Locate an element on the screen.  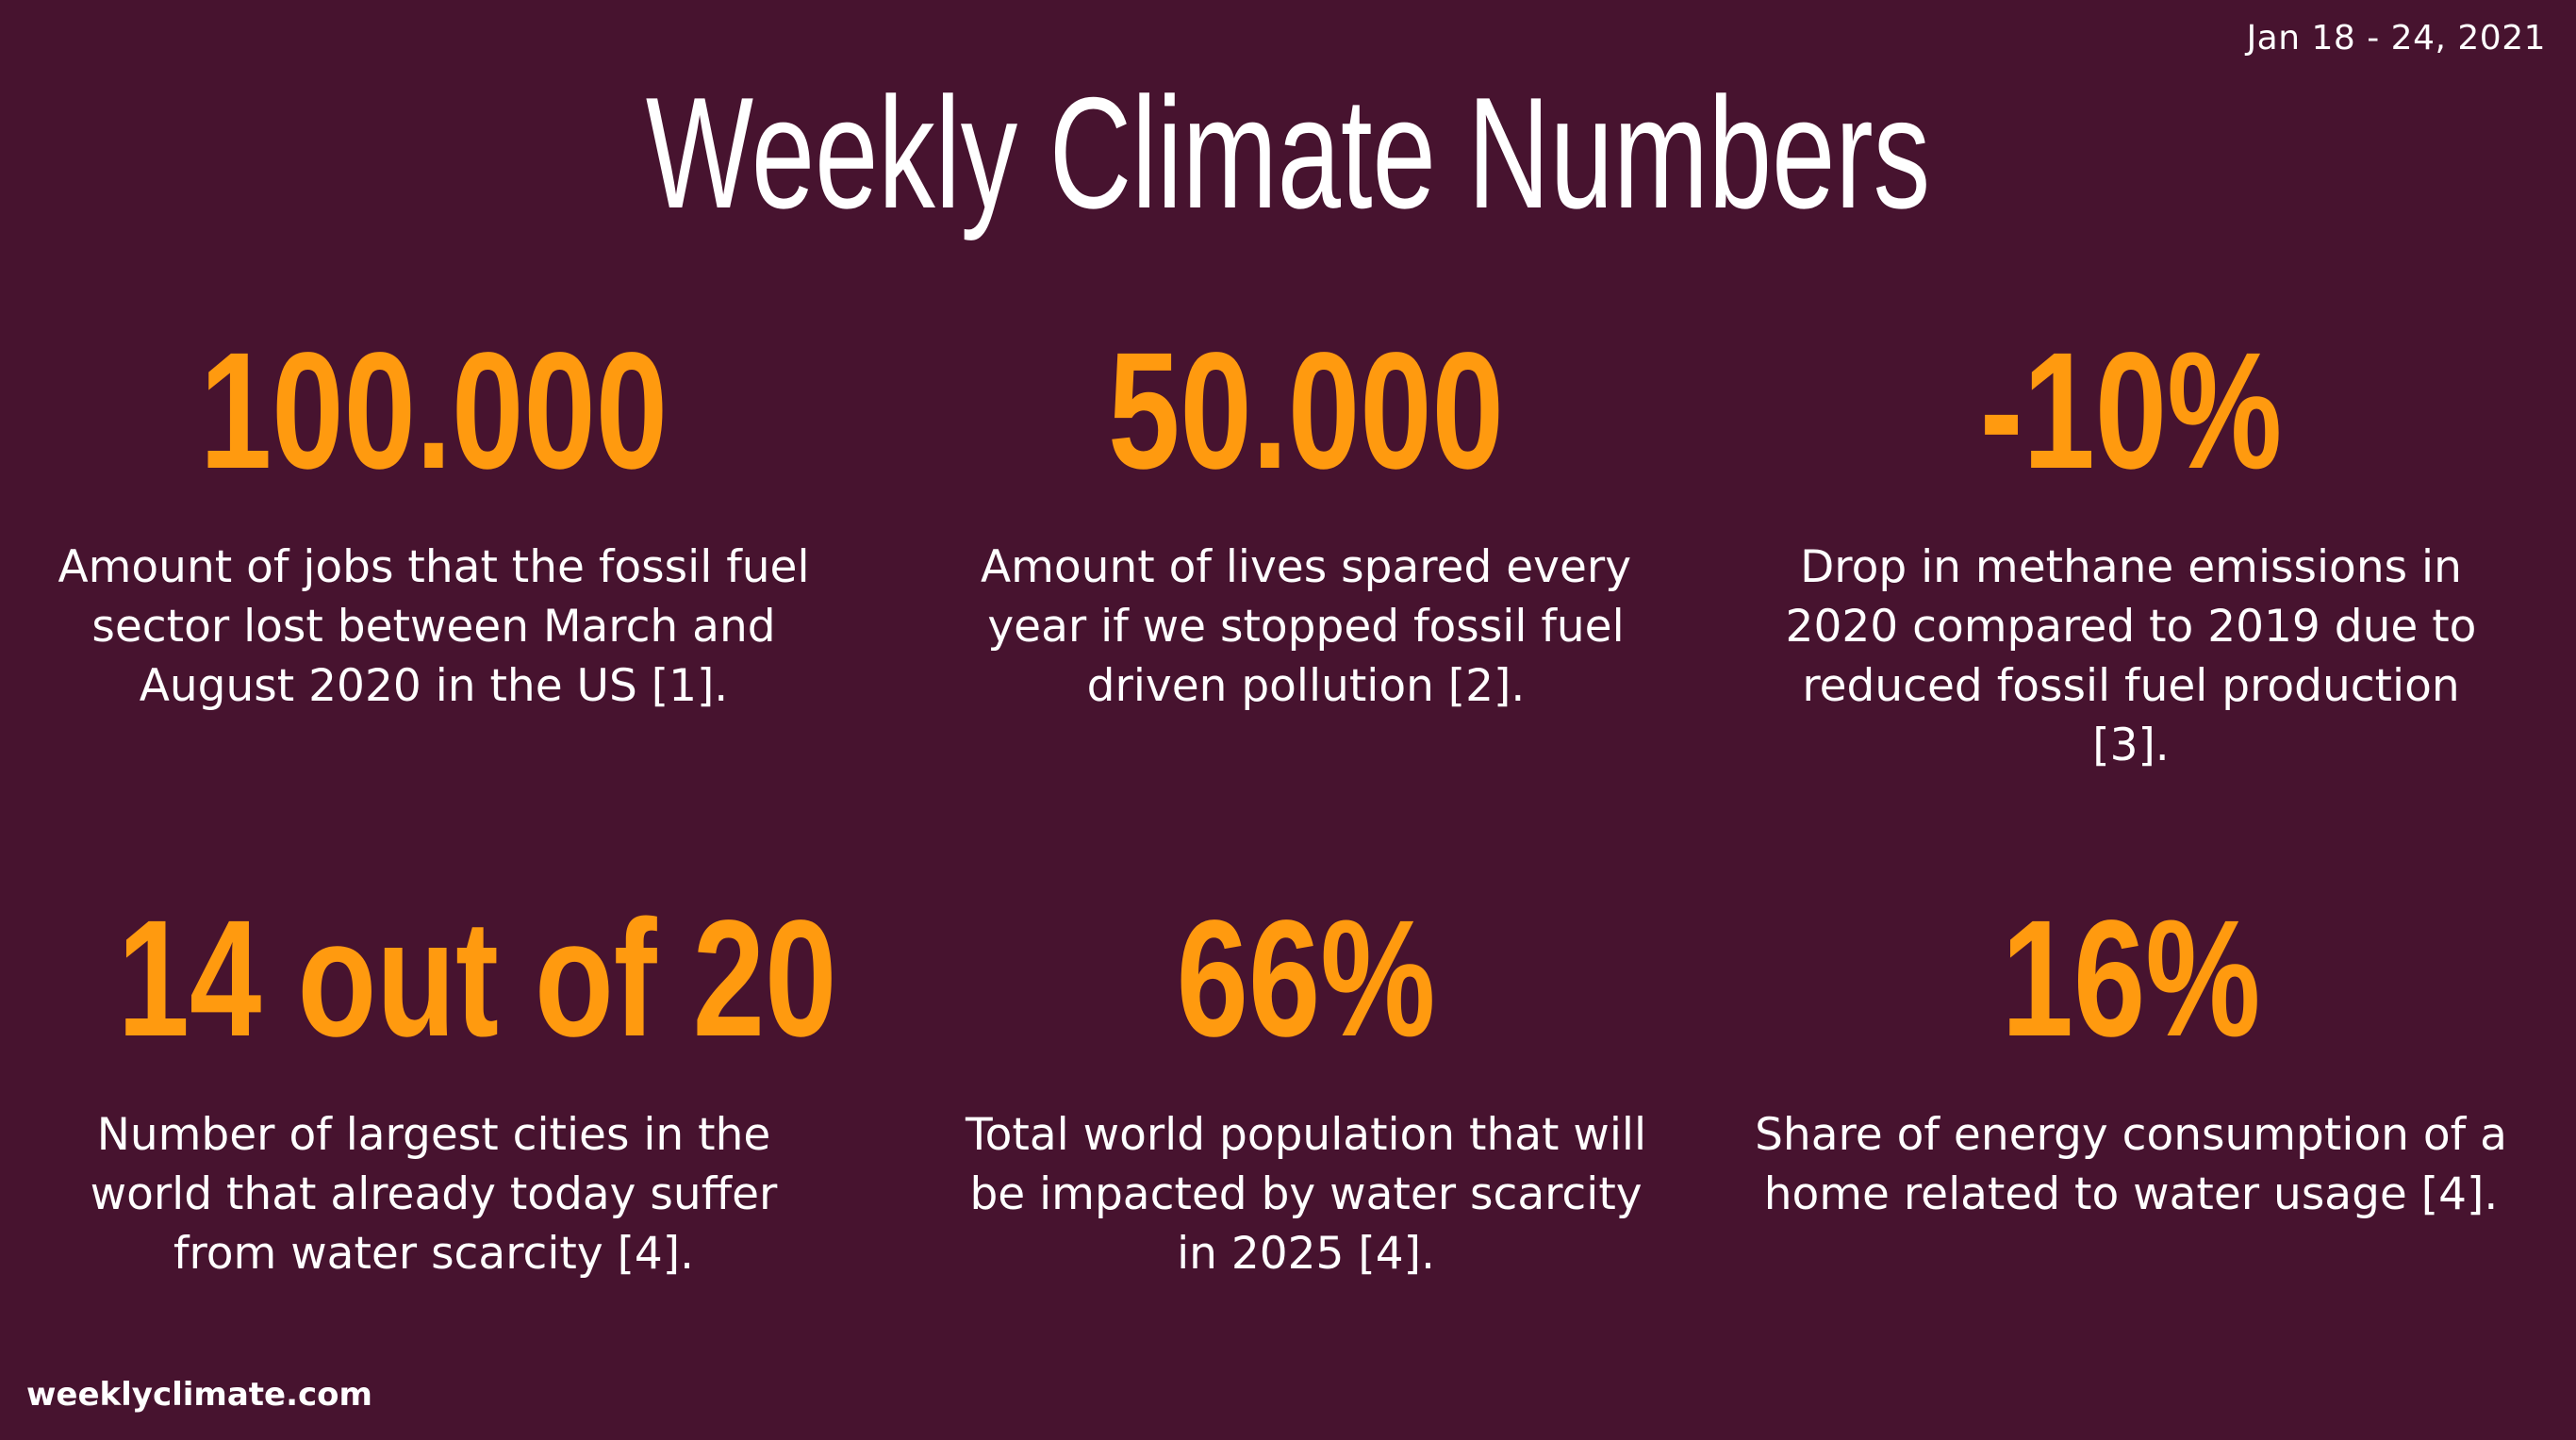
stat-value: 100.000 is located at coordinates (434, 411).